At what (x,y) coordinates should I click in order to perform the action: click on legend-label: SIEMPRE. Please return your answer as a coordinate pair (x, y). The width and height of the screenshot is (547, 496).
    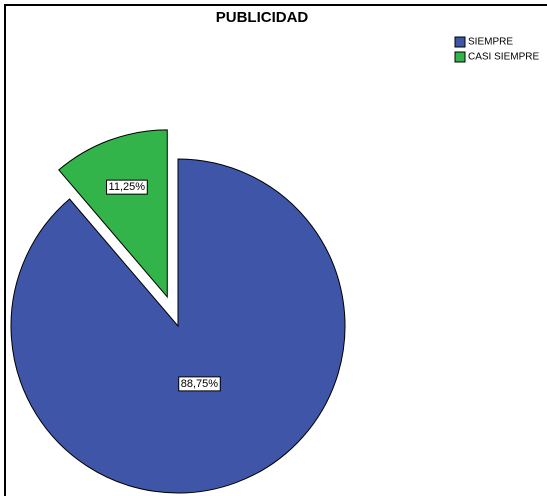
    Looking at the image, I should click on (490, 42).